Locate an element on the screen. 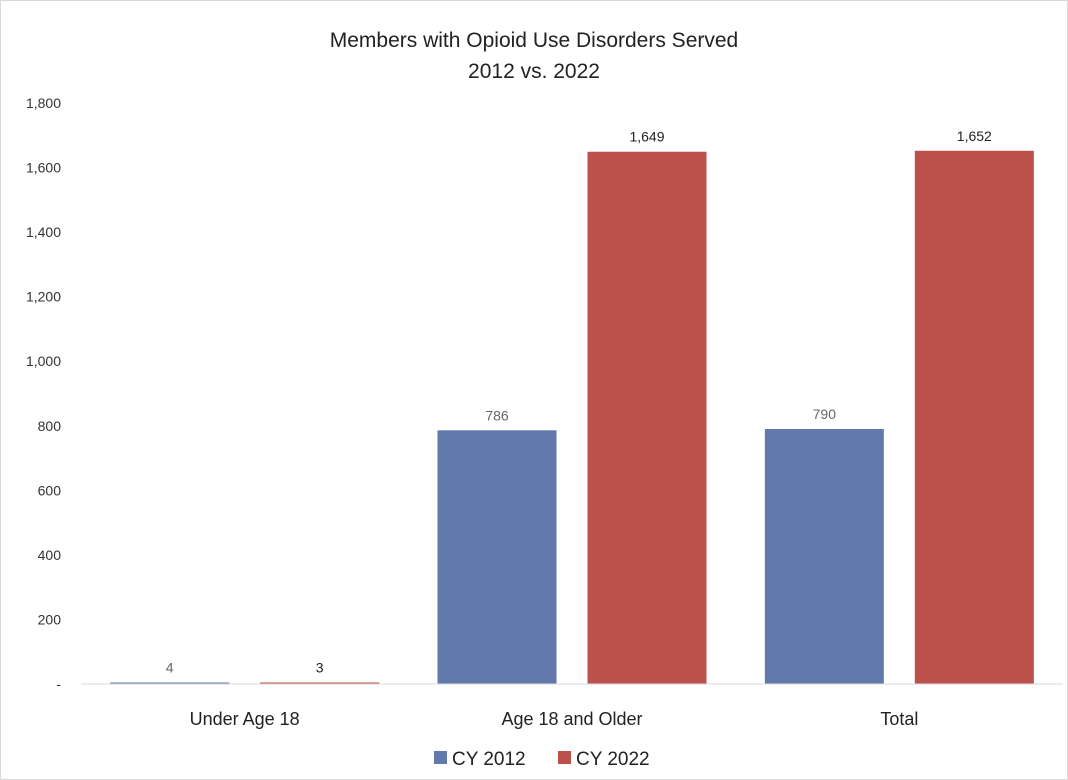  y-tick-label: 1,600 is located at coordinates (43, 168).